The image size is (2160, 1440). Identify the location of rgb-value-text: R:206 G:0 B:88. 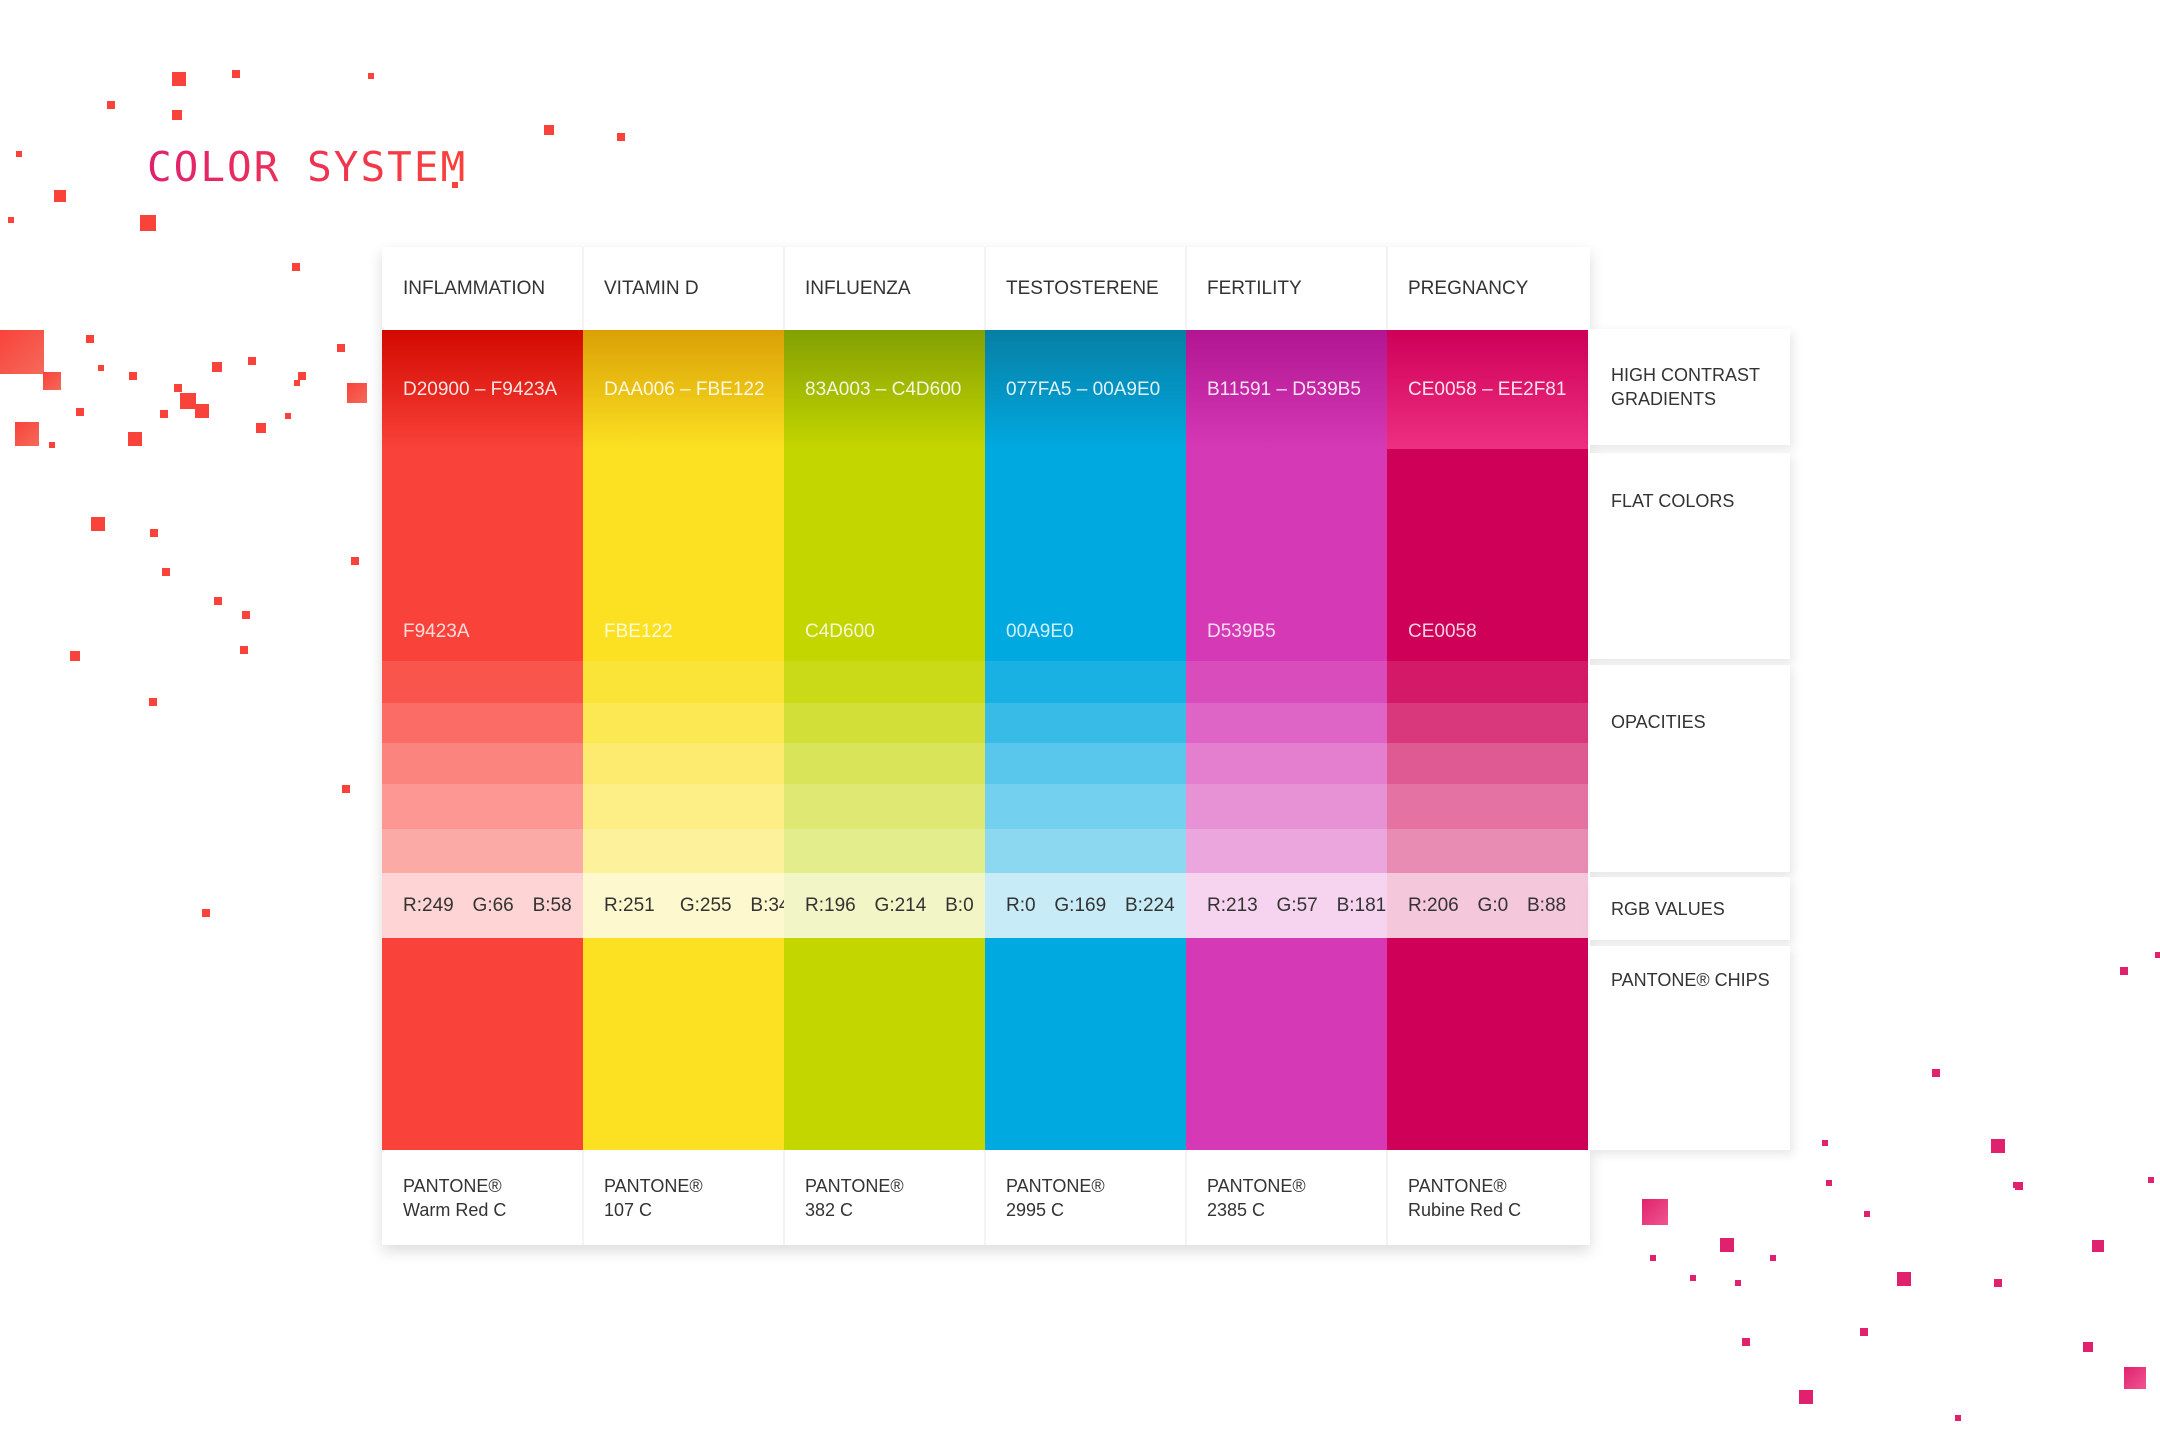
(1487, 905).